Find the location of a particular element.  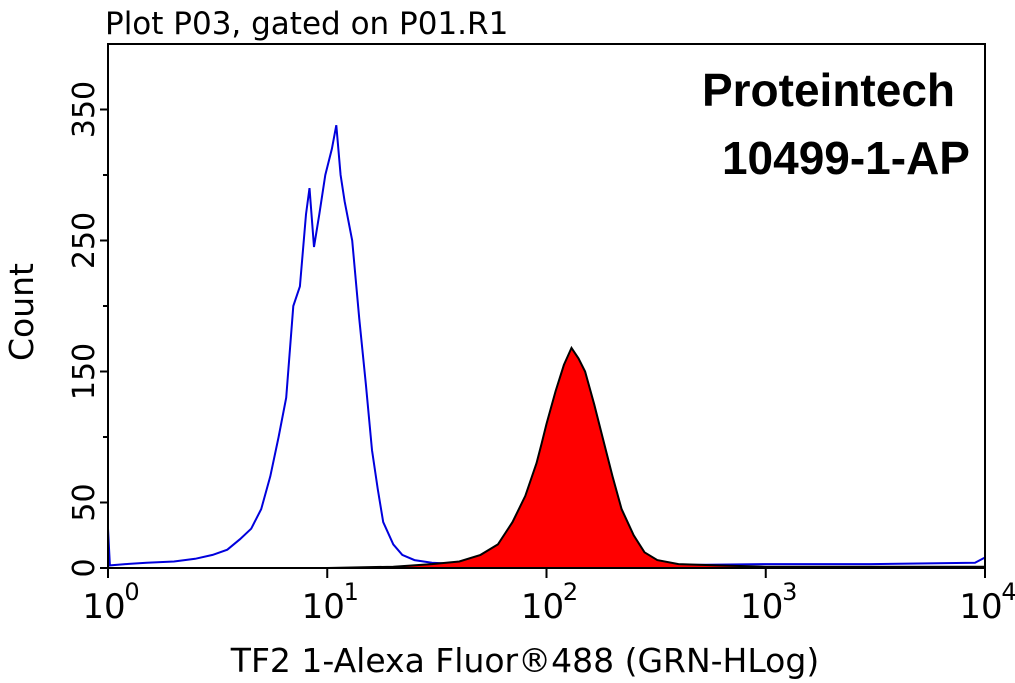

x-tick-exponent: 0 is located at coordinates (131, 592).